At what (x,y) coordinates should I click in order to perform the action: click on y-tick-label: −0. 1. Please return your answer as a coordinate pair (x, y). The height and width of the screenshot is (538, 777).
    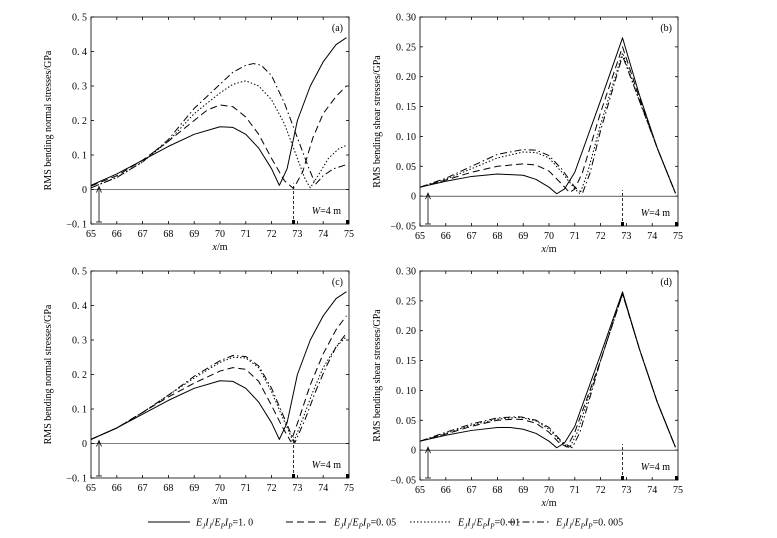
    Looking at the image, I should click on (76, 225).